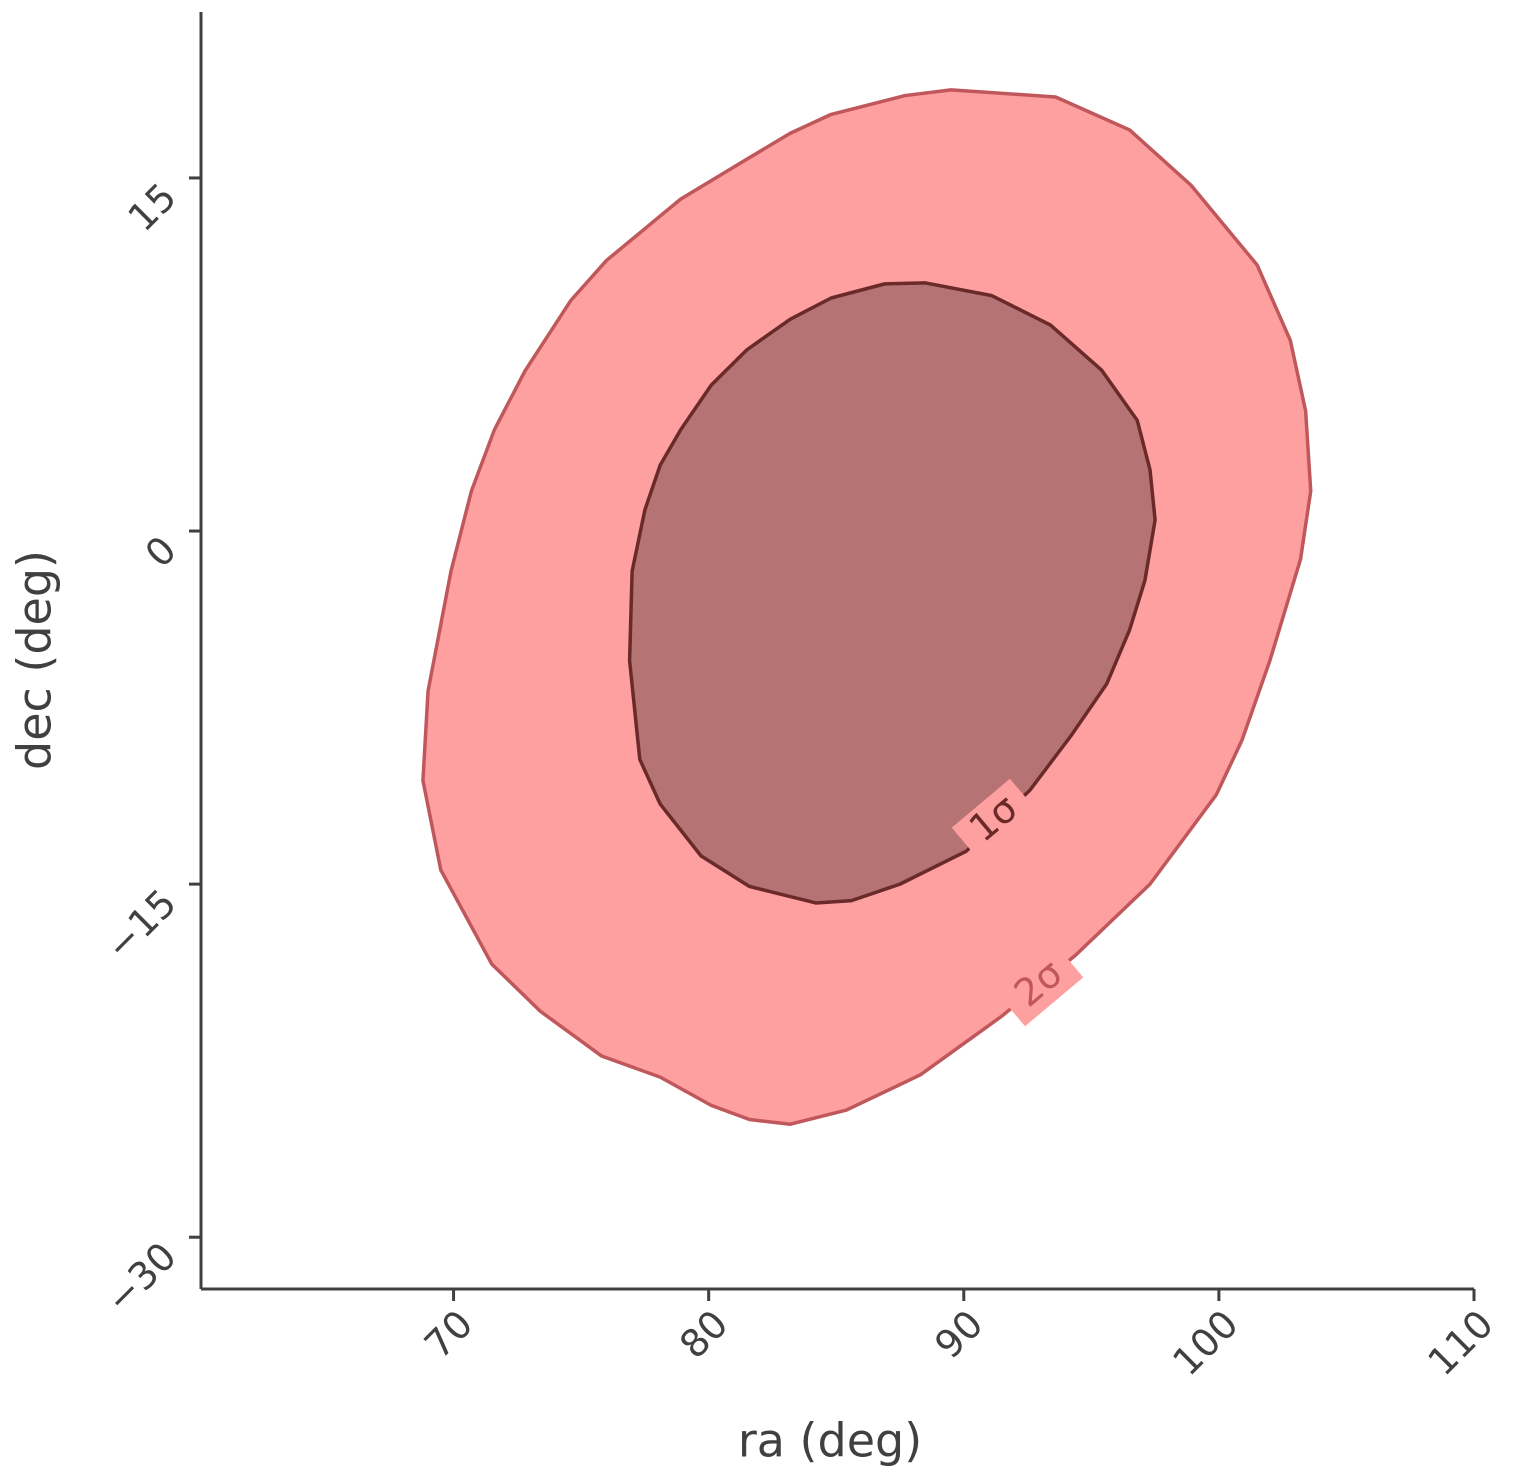  What do you see at coordinates (830, 1441) in the screenshot?
I see `x-axis-label: ra (deg)` at bounding box center [830, 1441].